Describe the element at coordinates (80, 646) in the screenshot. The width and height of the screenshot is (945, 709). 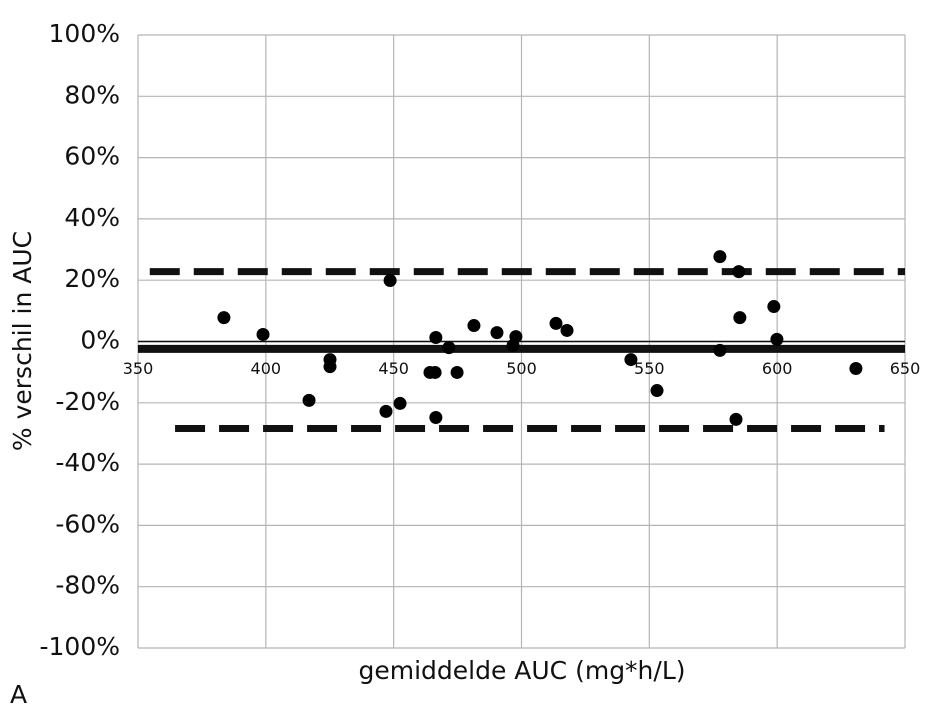
I see `y-tick-label: -100%` at that location.